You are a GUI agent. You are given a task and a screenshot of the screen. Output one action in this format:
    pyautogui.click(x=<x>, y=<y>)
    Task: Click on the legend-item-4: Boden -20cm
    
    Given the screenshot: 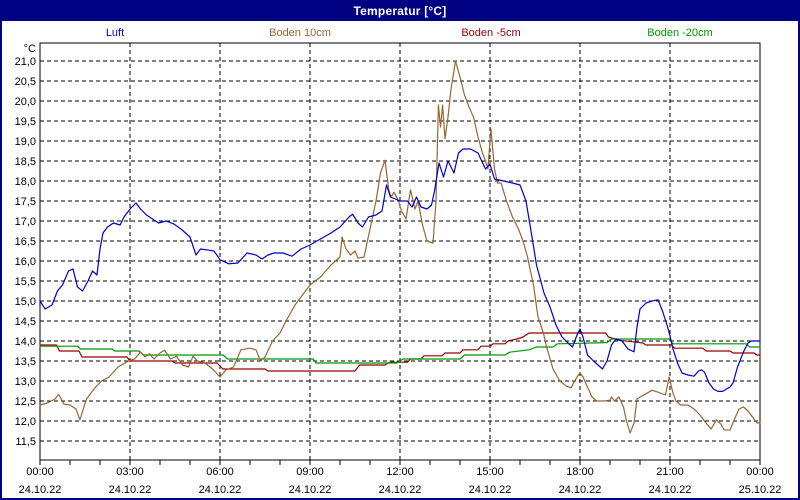 What is the action you would take?
    pyautogui.click(x=679, y=33)
    